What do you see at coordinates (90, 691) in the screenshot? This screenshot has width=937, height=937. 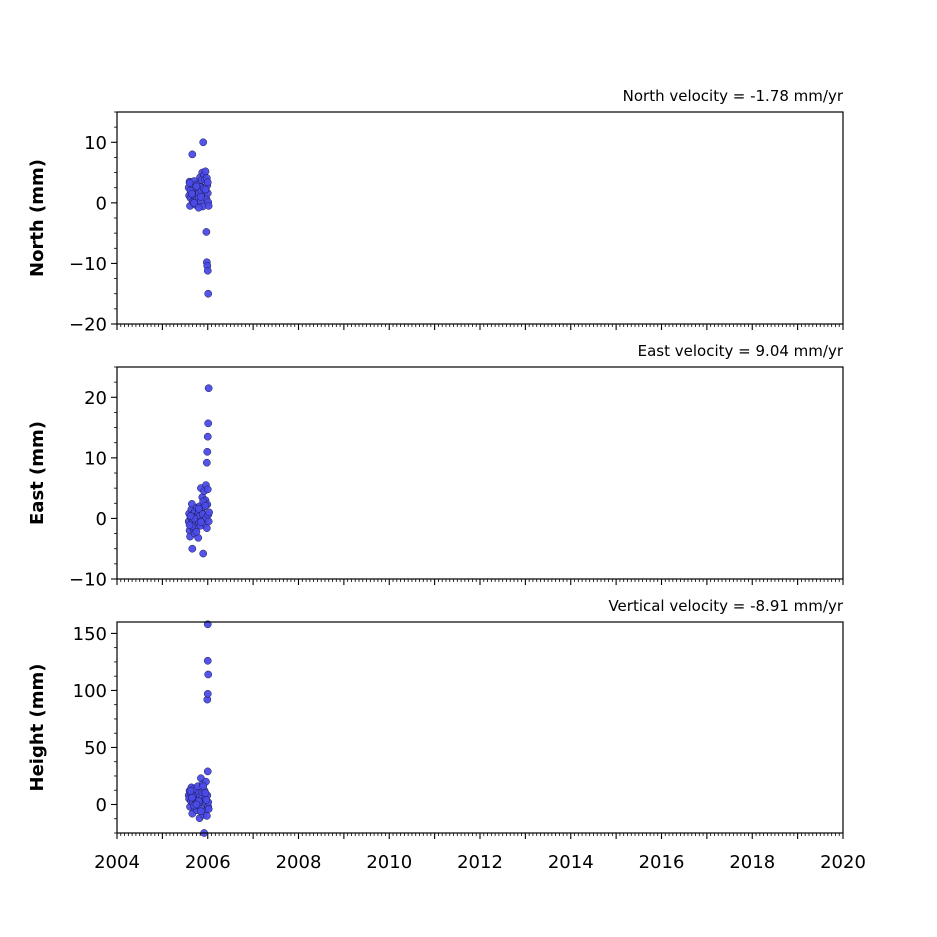 I see `y-tick-label: 100` at bounding box center [90, 691].